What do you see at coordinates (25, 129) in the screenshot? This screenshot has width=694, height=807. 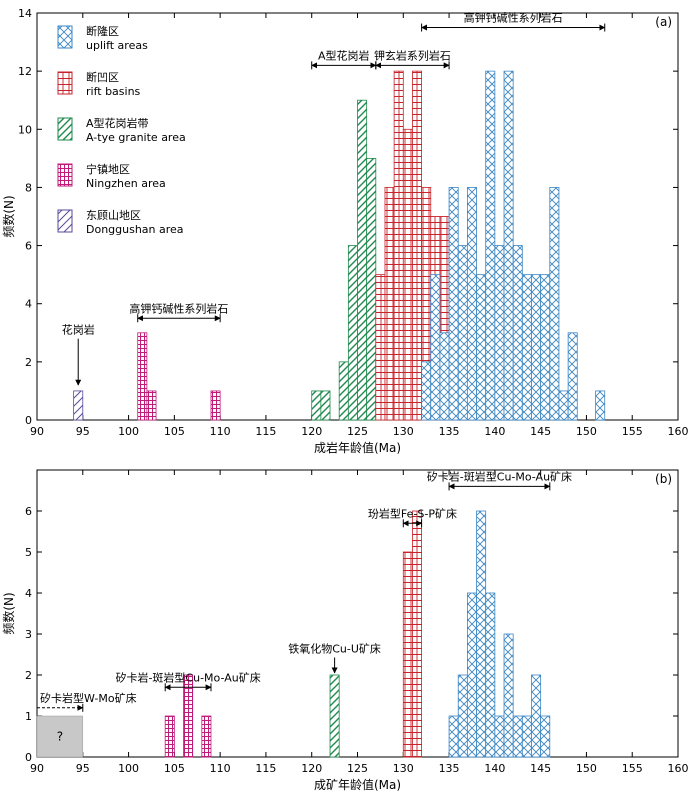 I see `y-tick-label: 10` at bounding box center [25, 129].